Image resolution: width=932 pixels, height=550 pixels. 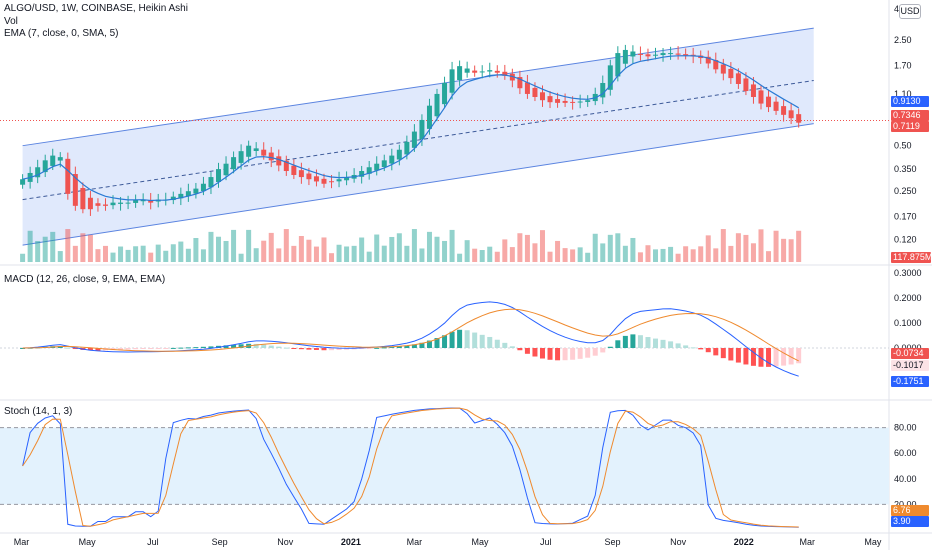 I want to click on ema-price-tag: 0.9130, so click(x=910, y=101).